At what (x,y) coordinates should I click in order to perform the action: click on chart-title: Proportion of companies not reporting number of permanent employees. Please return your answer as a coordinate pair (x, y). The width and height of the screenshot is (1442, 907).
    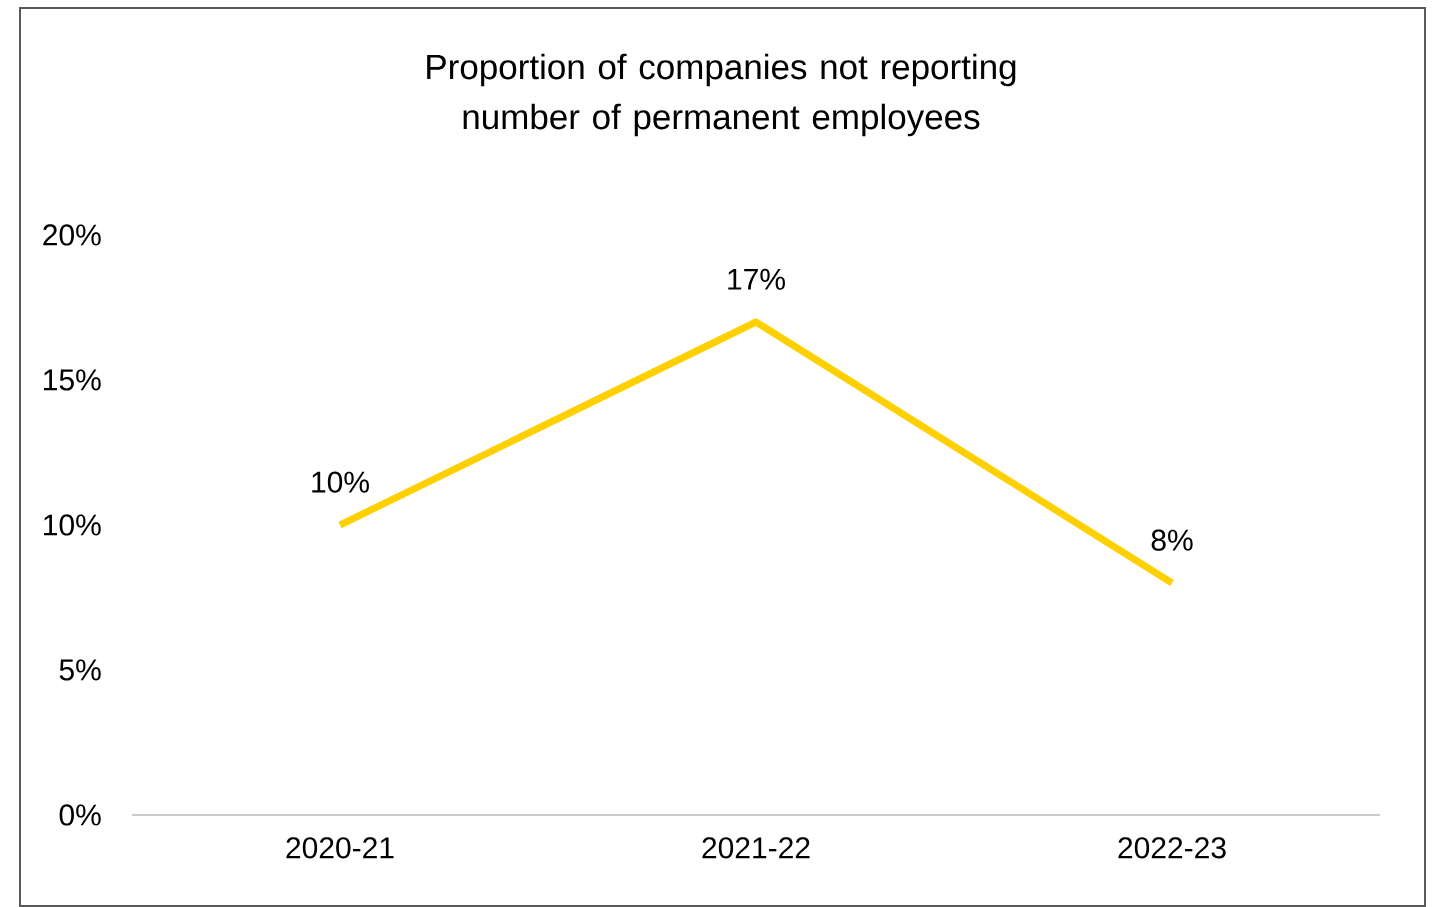
    Looking at the image, I should click on (721, 95).